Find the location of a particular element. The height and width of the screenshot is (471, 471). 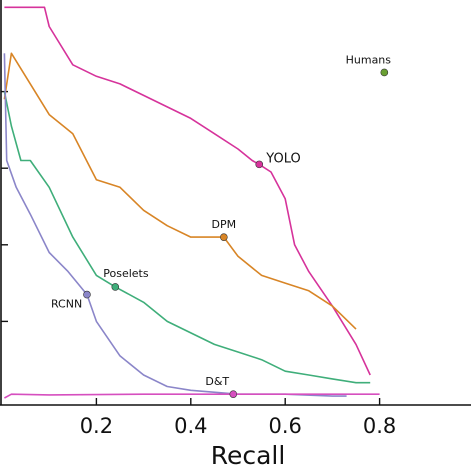

label-poselets: Poselets is located at coordinates (126, 273).